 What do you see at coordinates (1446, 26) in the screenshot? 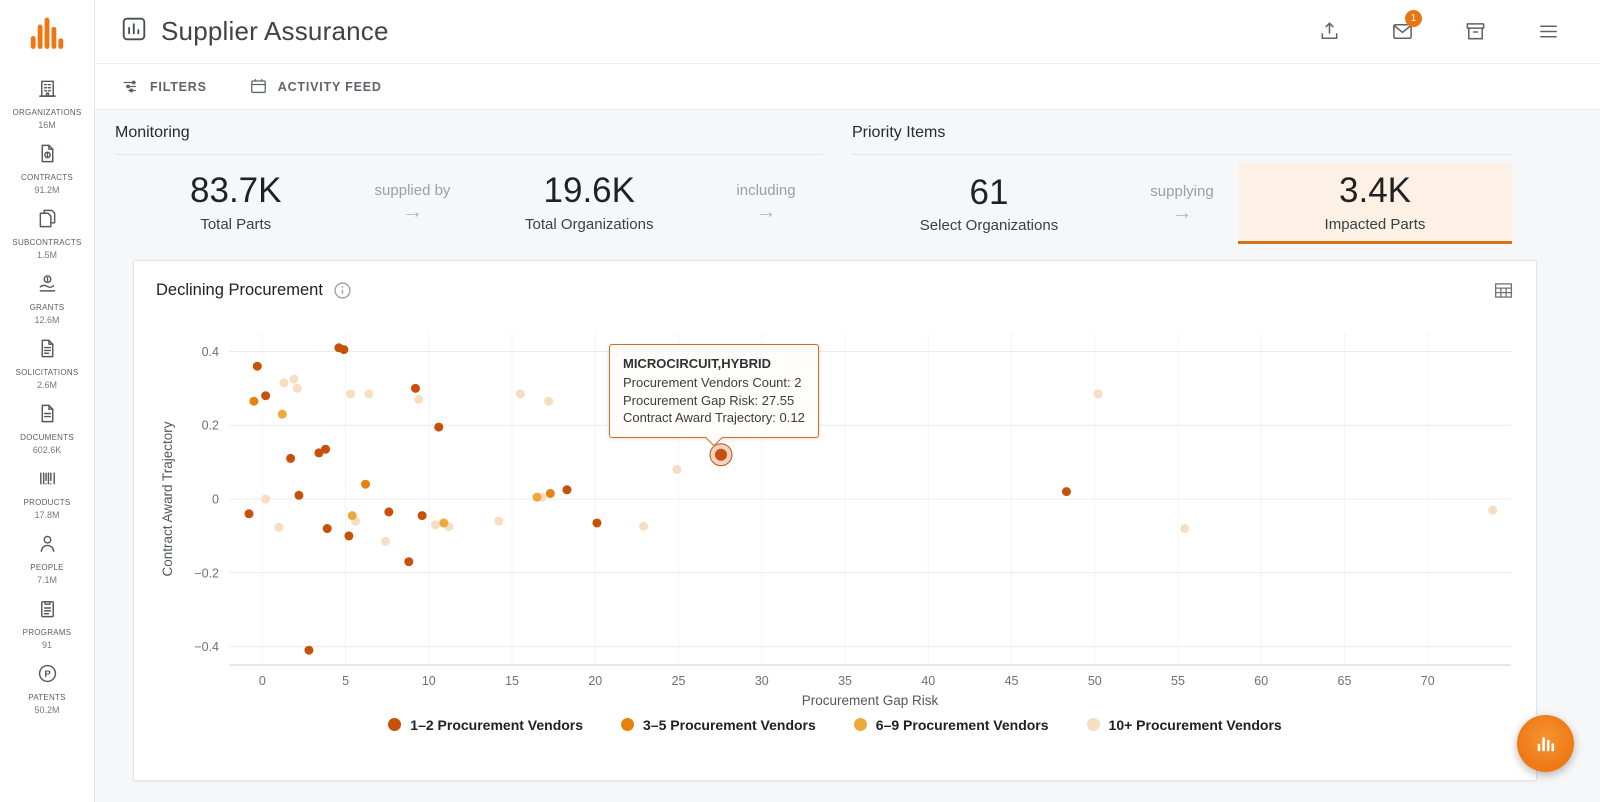
I see `header-actions: 1` at bounding box center [1446, 26].